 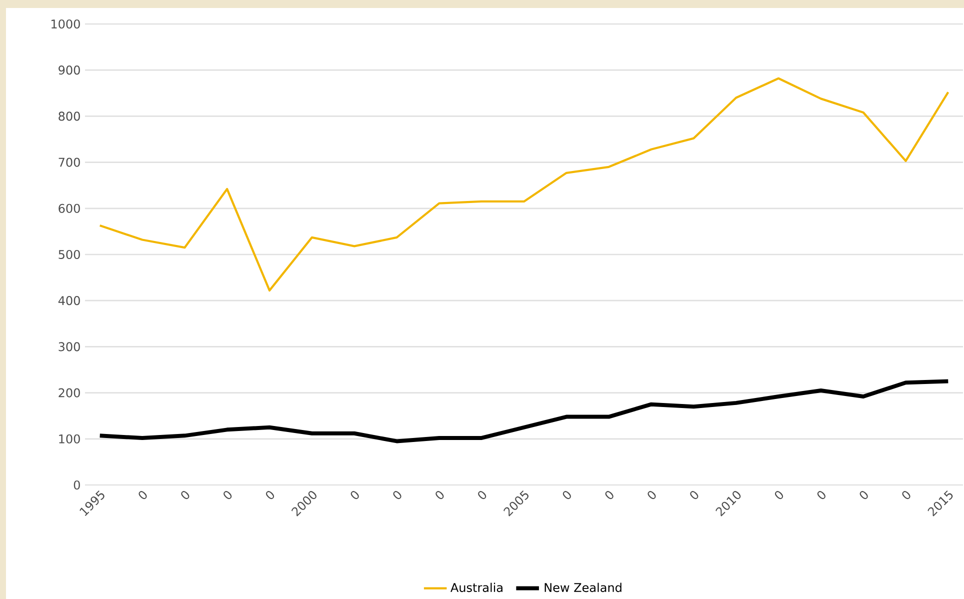 What do you see at coordinates (476, 587) in the screenshot?
I see `legend-label: Australia` at bounding box center [476, 587].